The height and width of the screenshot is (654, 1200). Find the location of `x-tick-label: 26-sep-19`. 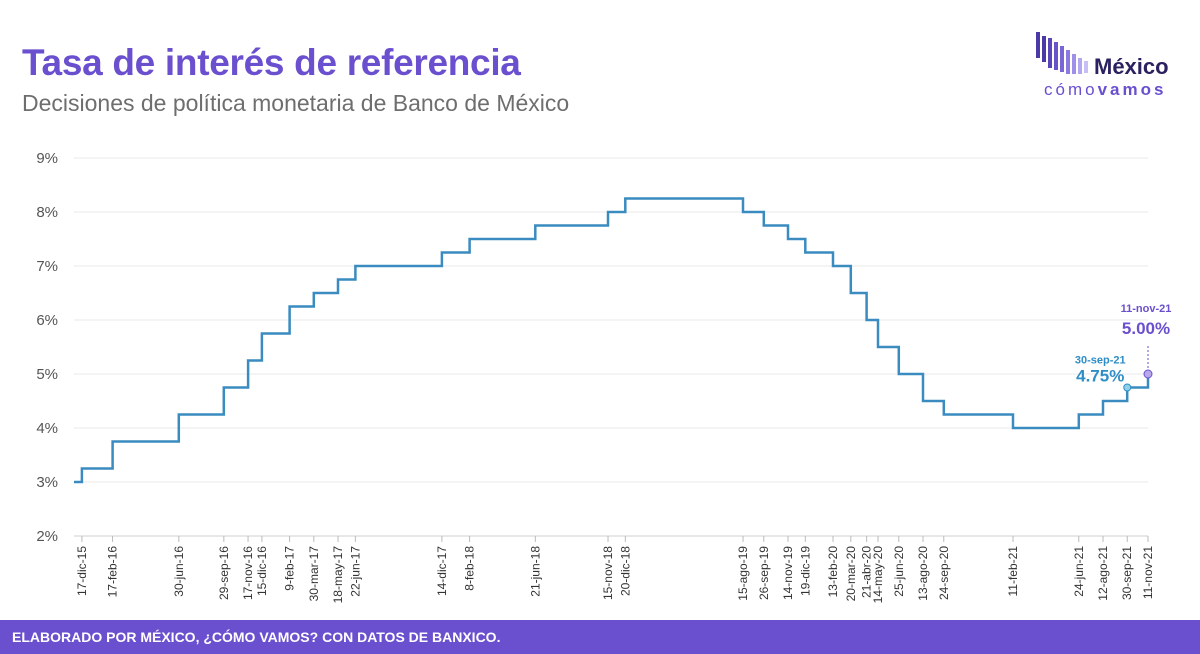

x-tick-label: 26-sep-19 is located at coordinates (764, 573).